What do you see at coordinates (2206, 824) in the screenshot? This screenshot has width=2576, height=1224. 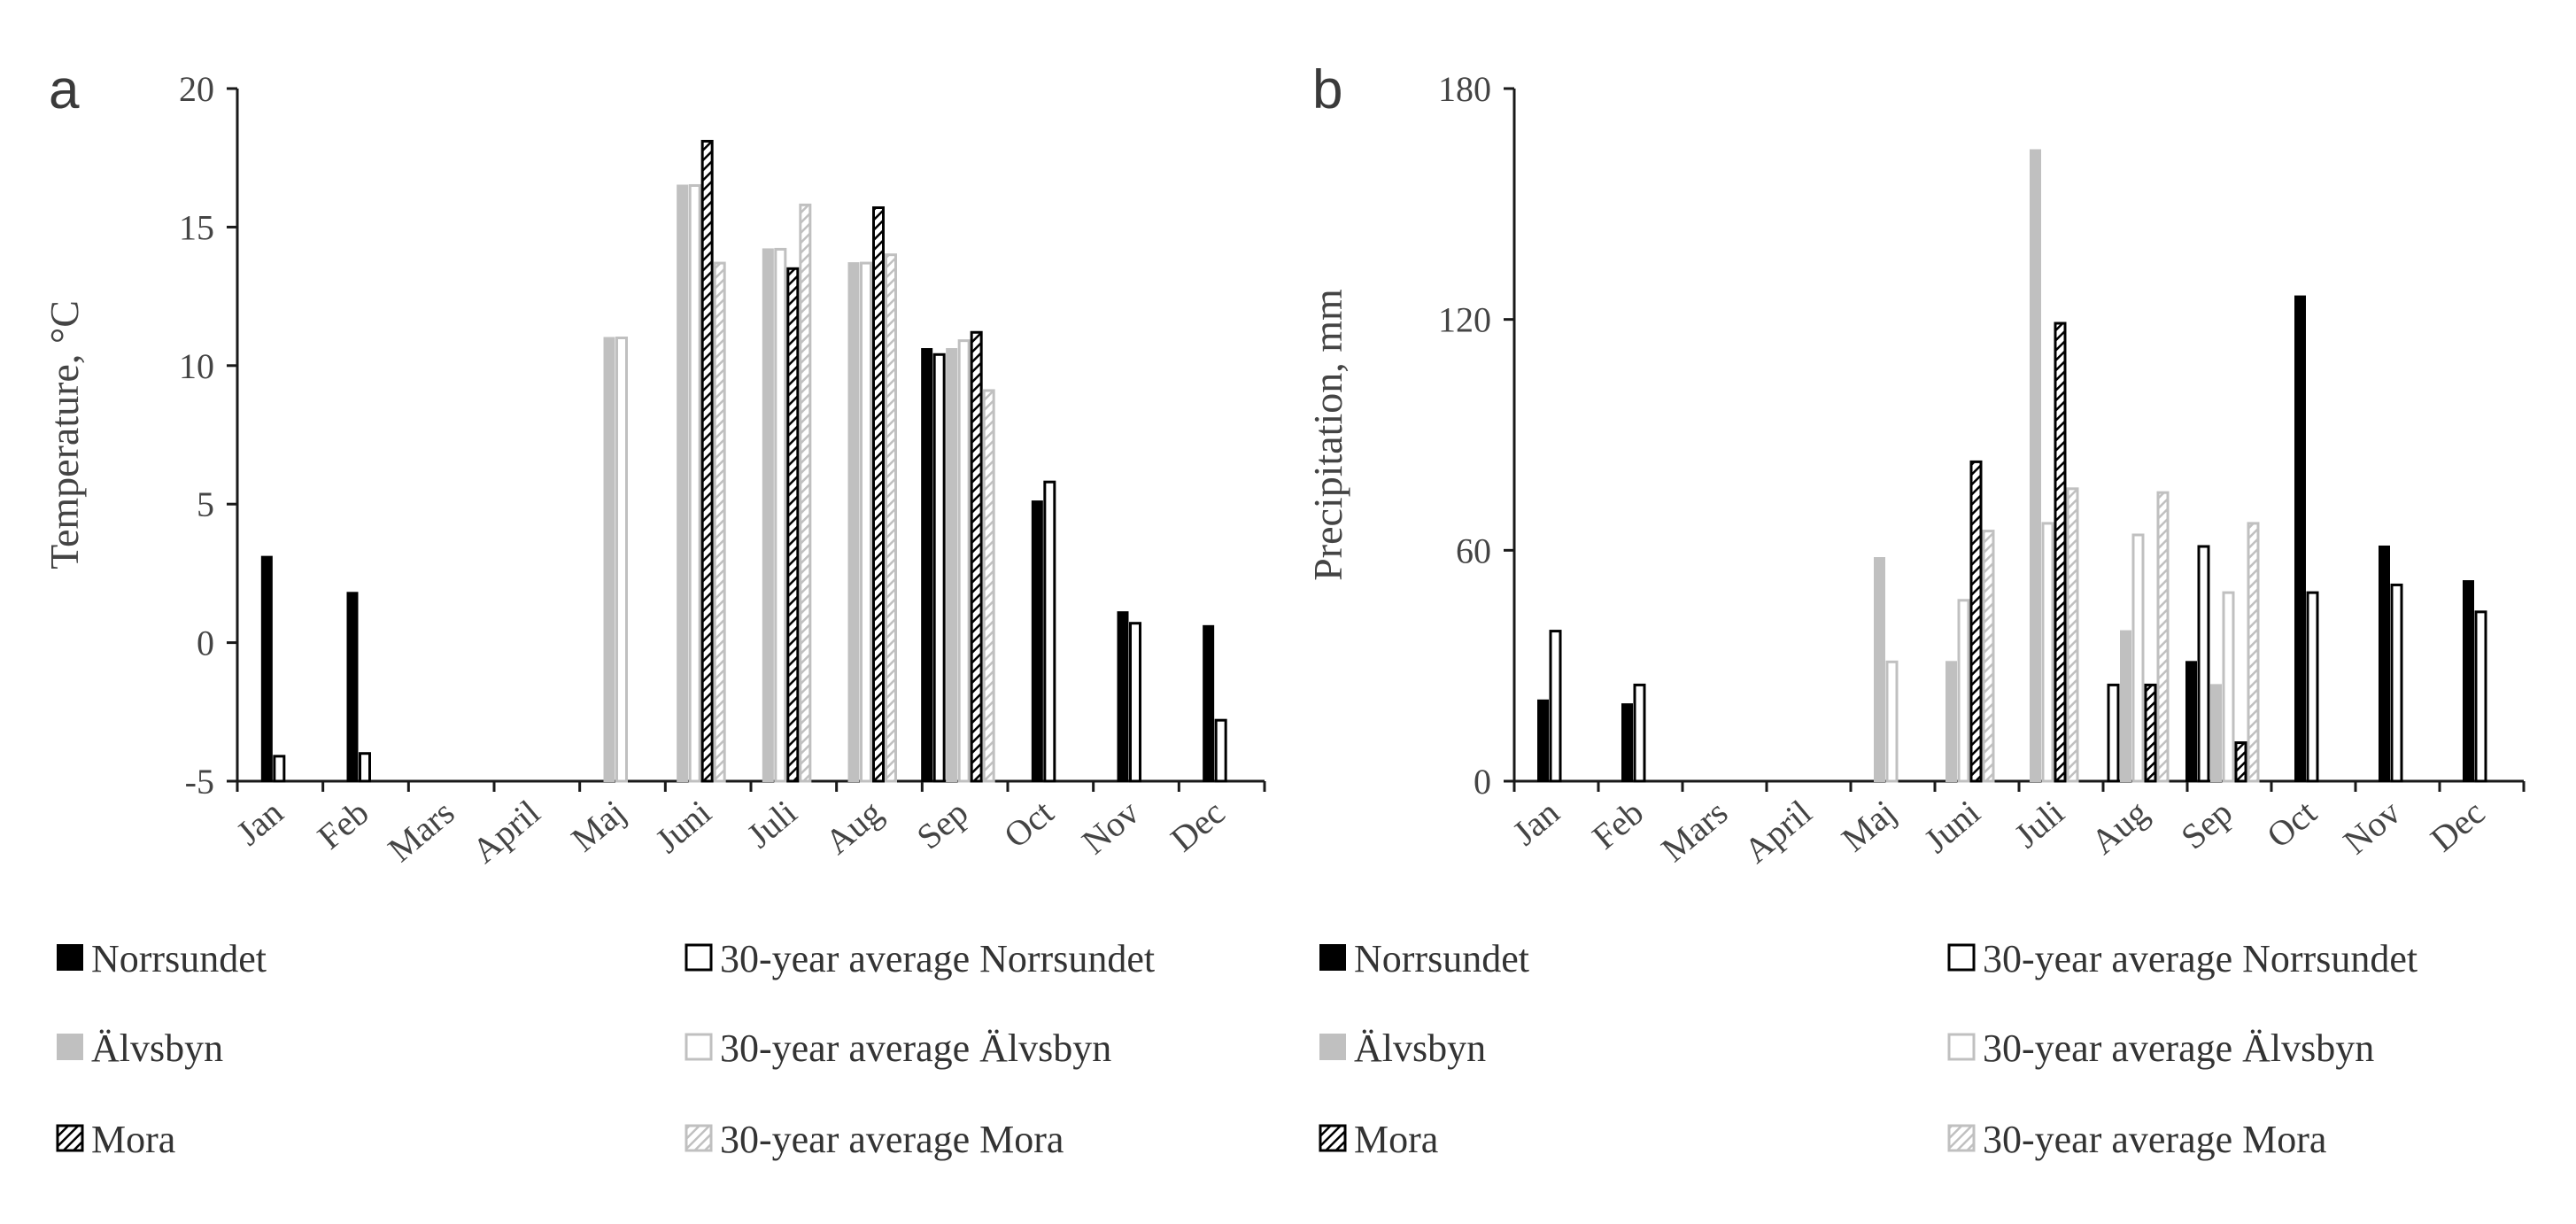 I see `x-tick-label: Sep` at bounding box center [2206, 824].